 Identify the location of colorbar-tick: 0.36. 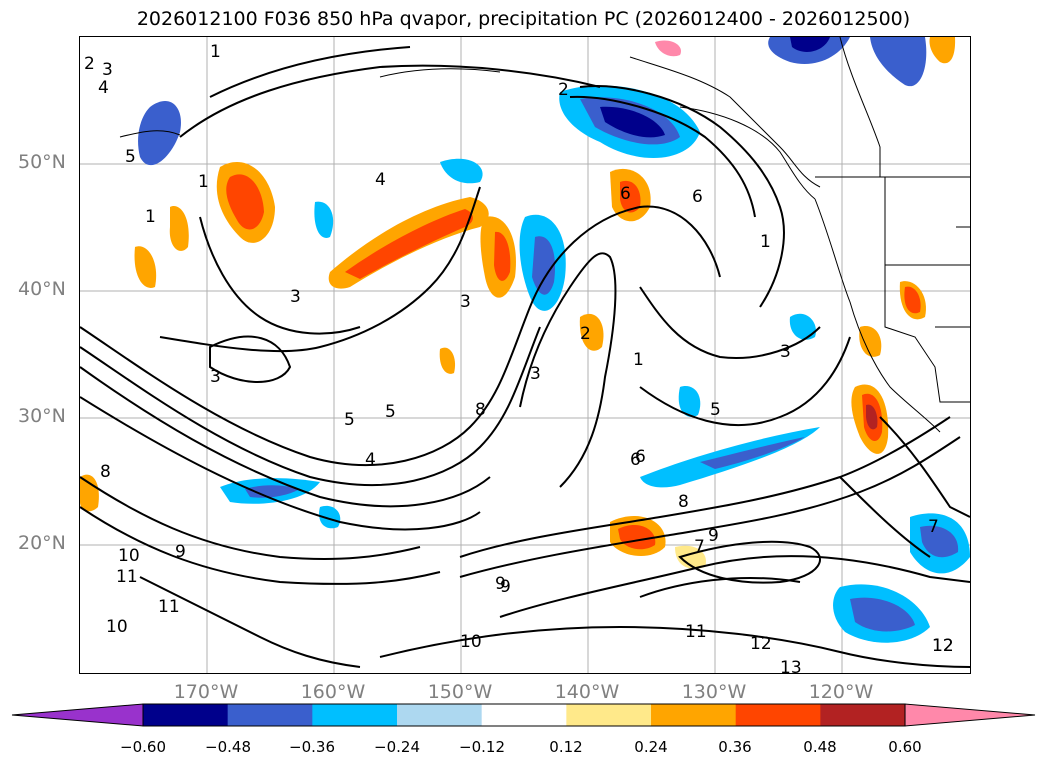
(735, 747).